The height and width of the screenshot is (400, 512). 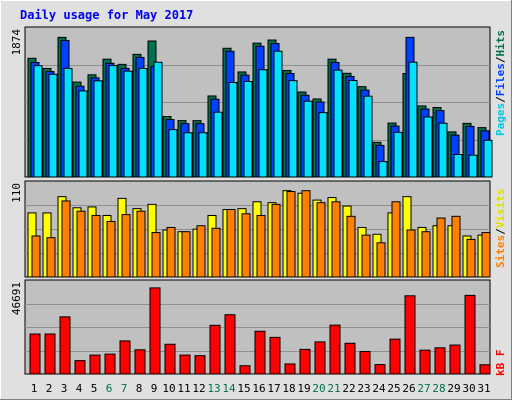 I want to click on x-label-day-28: 28, so click(x=438, y=388).